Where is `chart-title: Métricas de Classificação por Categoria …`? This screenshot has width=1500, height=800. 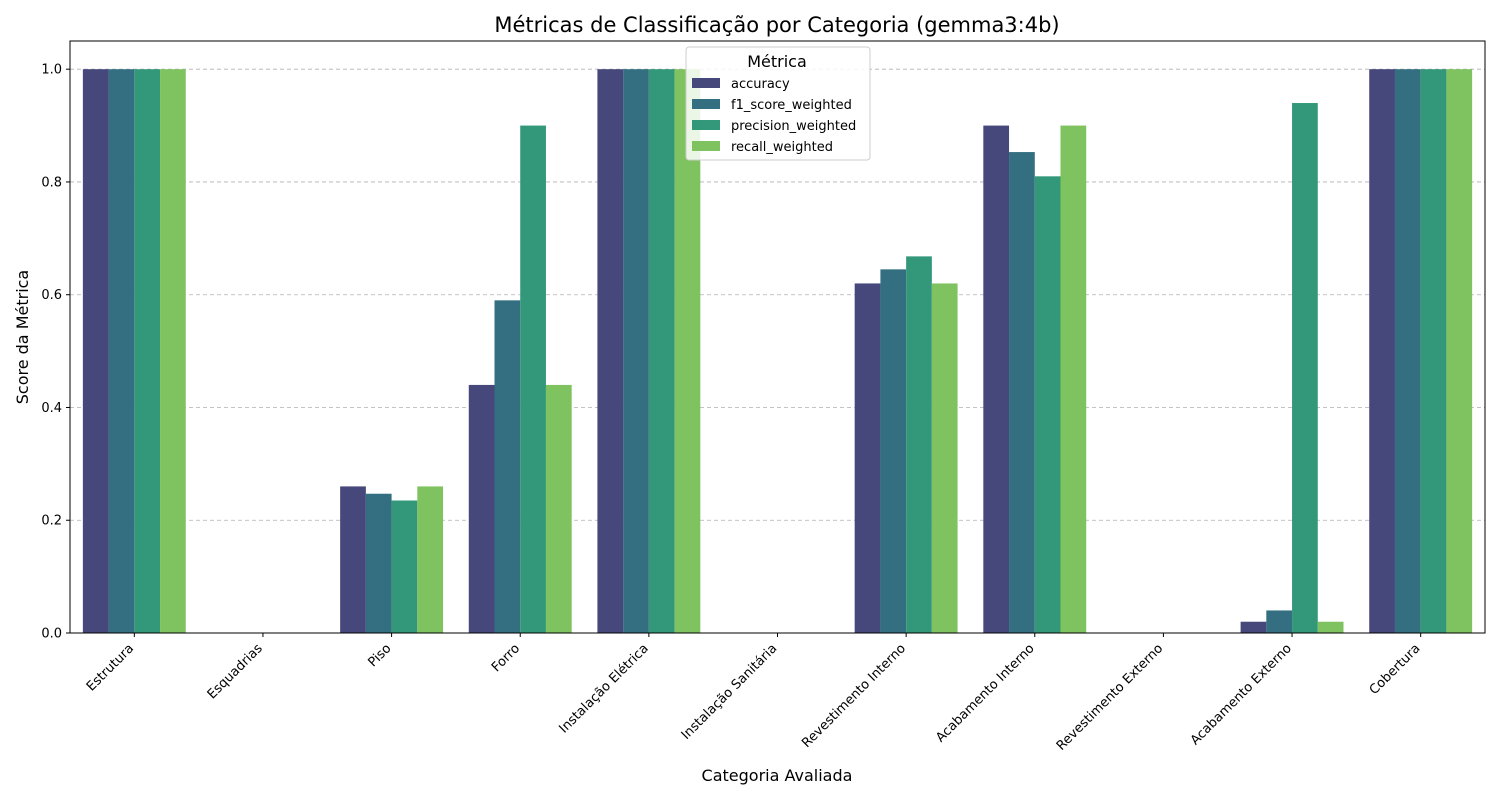 chart-title: Métricas de Classificação por Categoria … is located at coordinates (776, 25).